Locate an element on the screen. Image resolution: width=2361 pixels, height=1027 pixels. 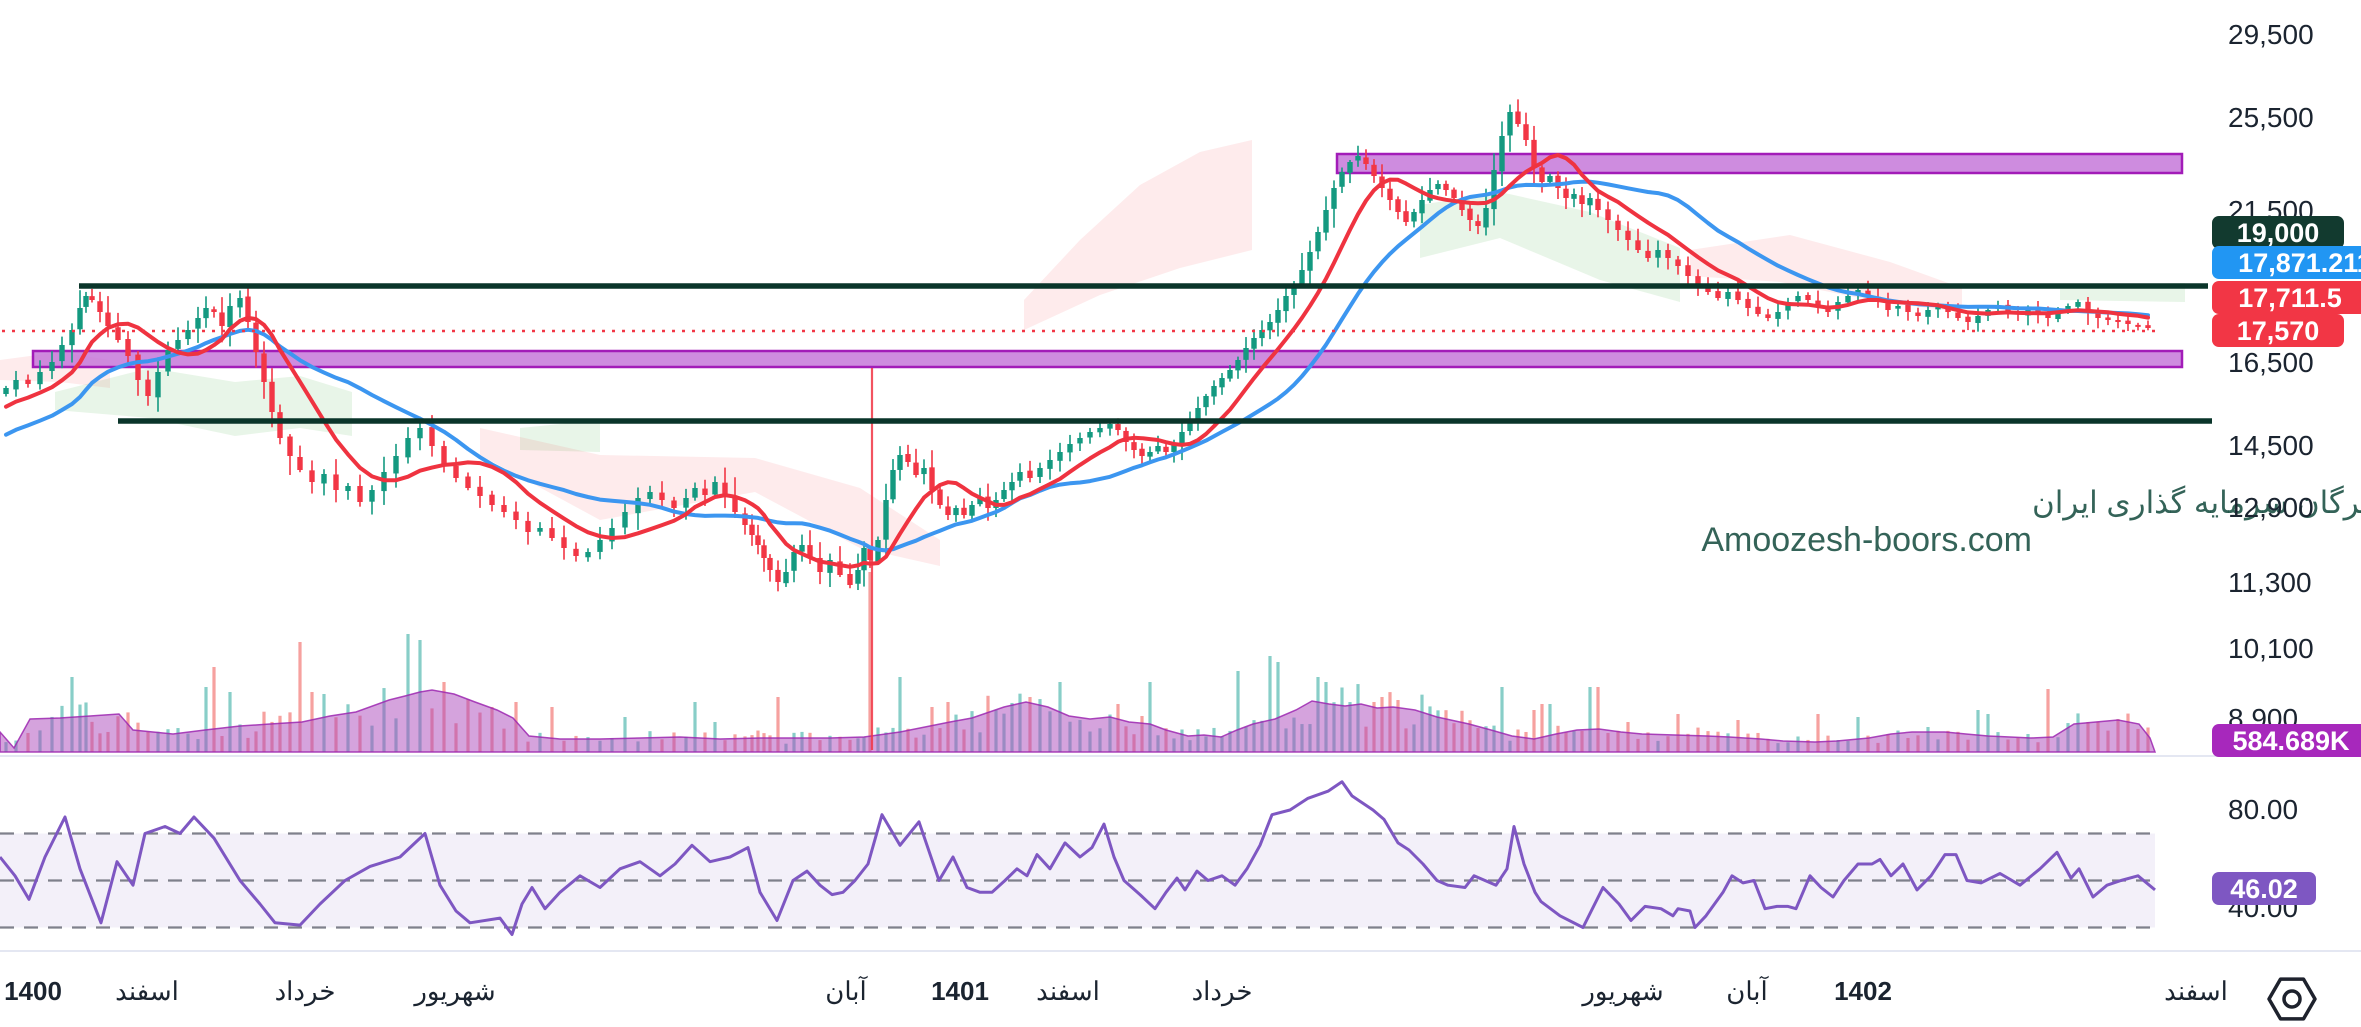
axis-price-badge: 46.02 is located at coordinates (2264, 889).